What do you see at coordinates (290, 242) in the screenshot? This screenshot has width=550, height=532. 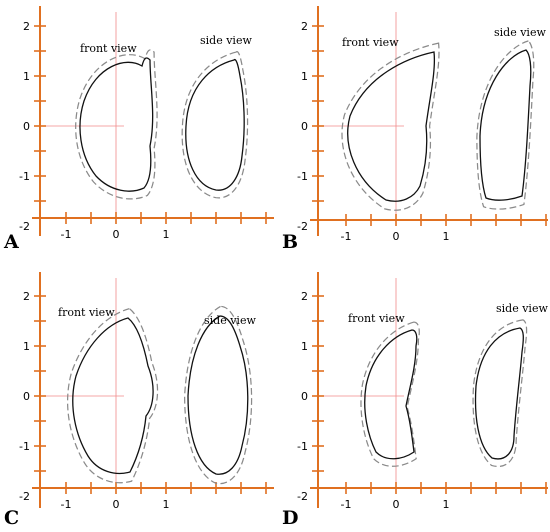 I see `panel-letter: B` at bounding box center [290, 242].